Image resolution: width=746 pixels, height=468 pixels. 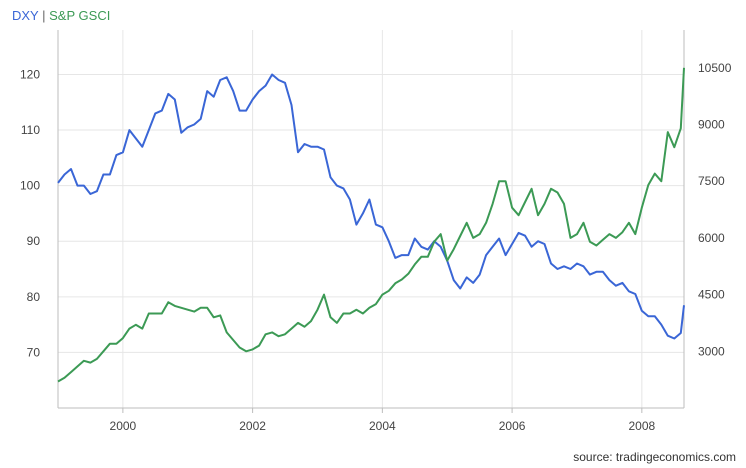 What do you see at coordinates (80, 15) in the screenshot?
I see `legend-gsci: S&P GSCI` at bounding box center [80, 15].